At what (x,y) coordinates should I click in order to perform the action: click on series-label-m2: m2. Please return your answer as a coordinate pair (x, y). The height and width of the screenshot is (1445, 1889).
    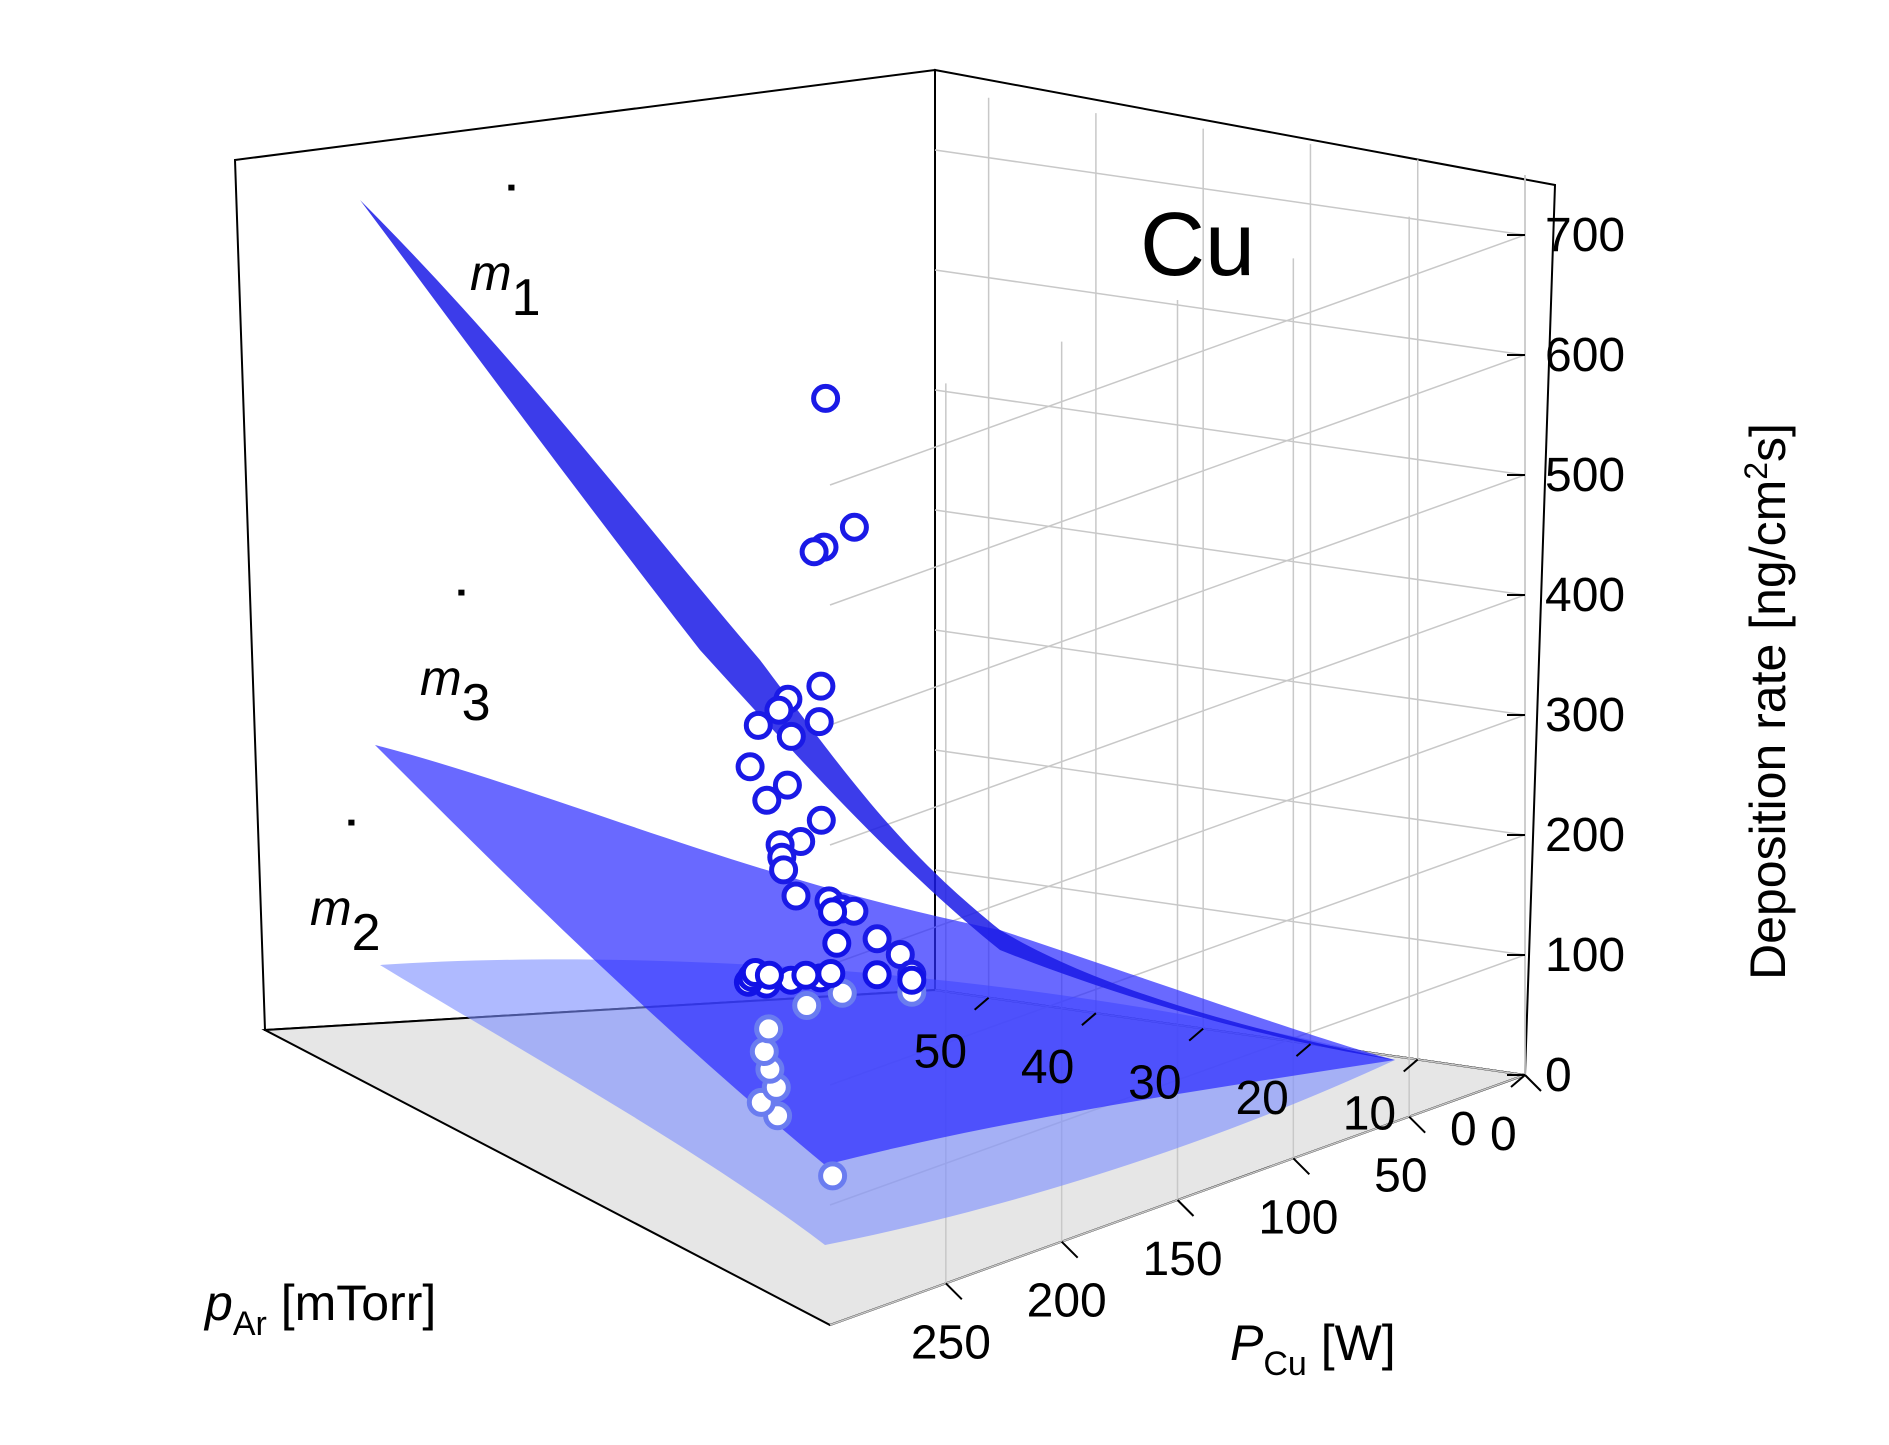
    Looking at the image, I should click on (345, 921).